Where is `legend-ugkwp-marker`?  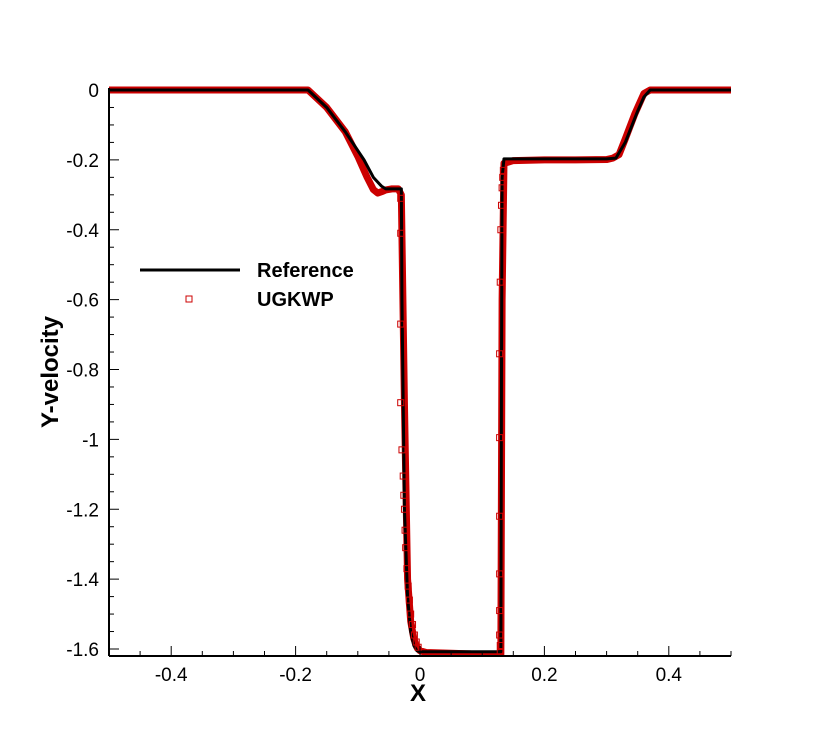 legend-ugkwp-marker is located at coordinates (189, 299).